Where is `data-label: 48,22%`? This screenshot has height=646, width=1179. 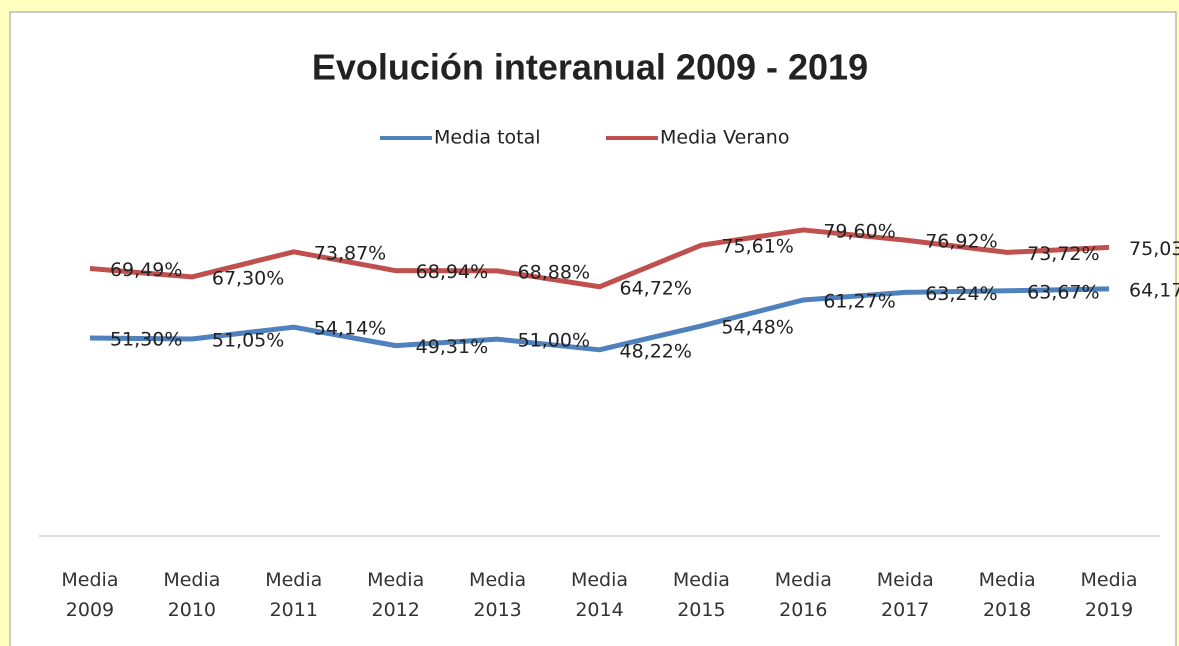 data-label: 48,22% is located at coordinates (656, 351).